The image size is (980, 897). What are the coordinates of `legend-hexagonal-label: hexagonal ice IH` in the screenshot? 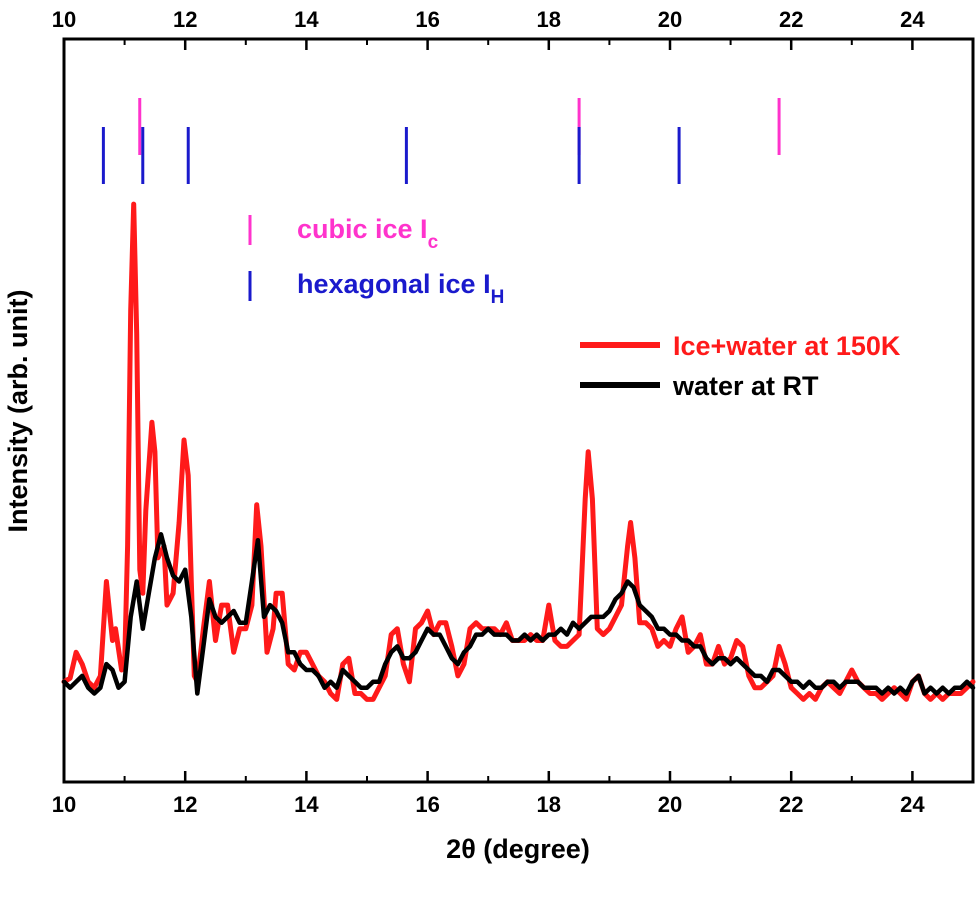 It's located at (400, 288).